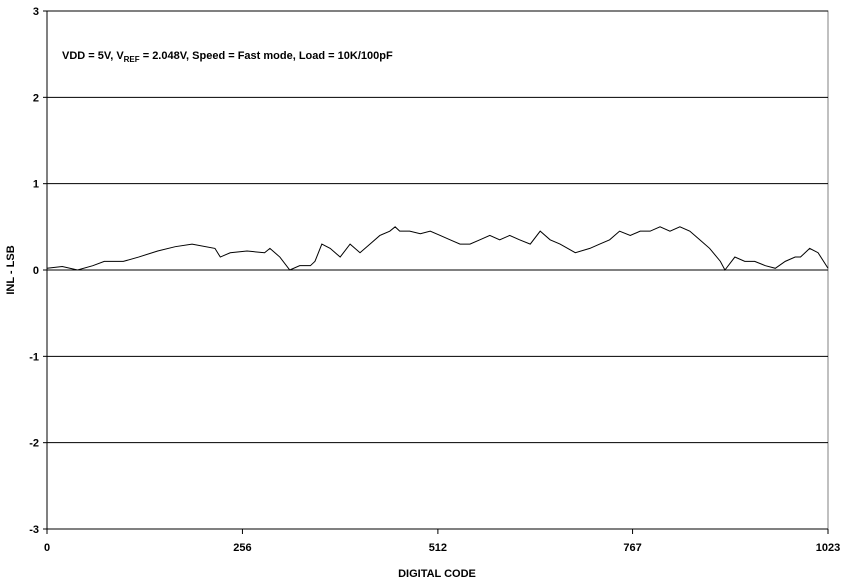  I want to click on x-tick-label: 0, so click(47, 548).